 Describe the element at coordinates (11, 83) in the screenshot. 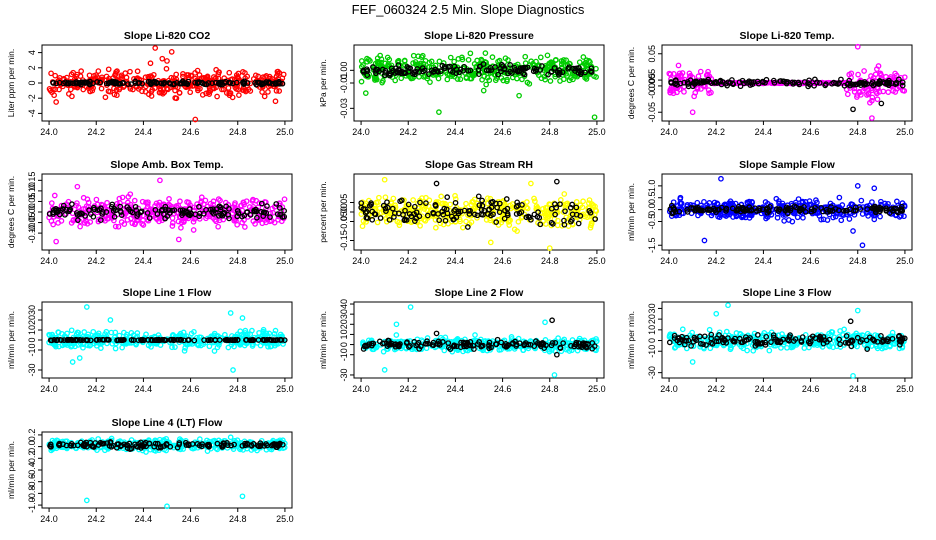

I see `y-axis-label: Liter ppm per min.` at that location.